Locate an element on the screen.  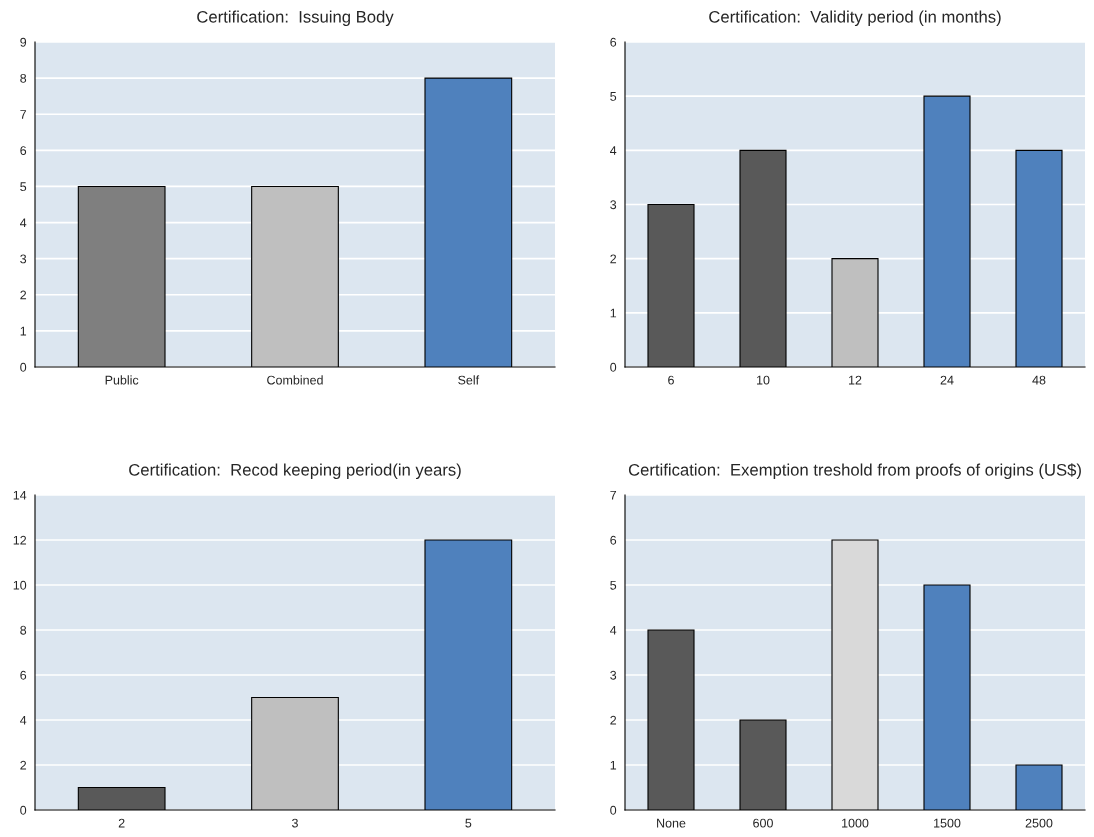
y-tick-label: 12 is located at coordinates (20, 540).